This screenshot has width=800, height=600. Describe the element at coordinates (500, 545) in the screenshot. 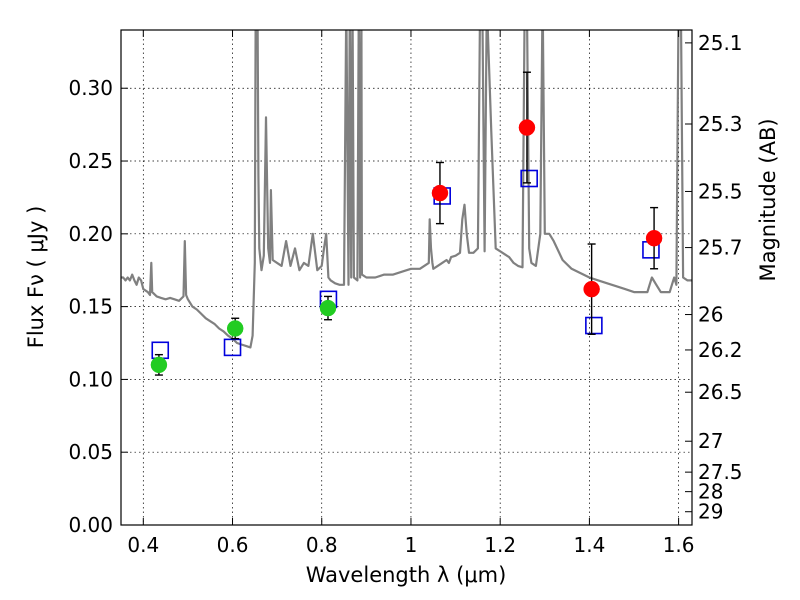

I see `x-tick-label: 1.2` at that location.